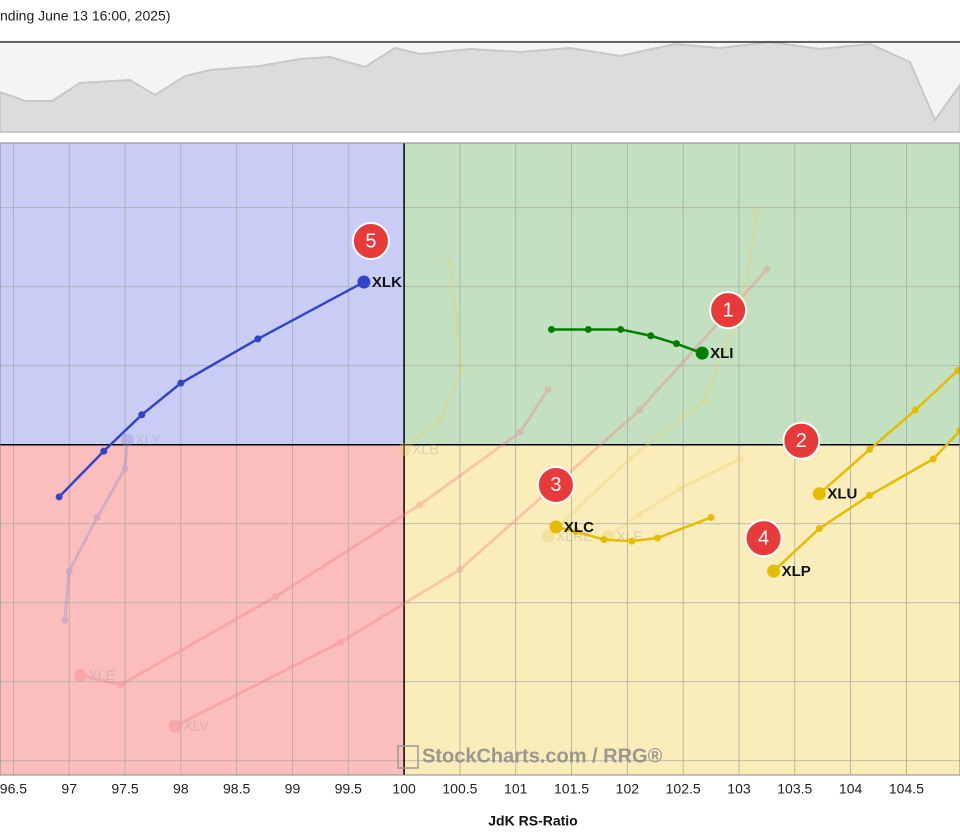  I want to click on x-tick-label: 101, so click(516, 789).